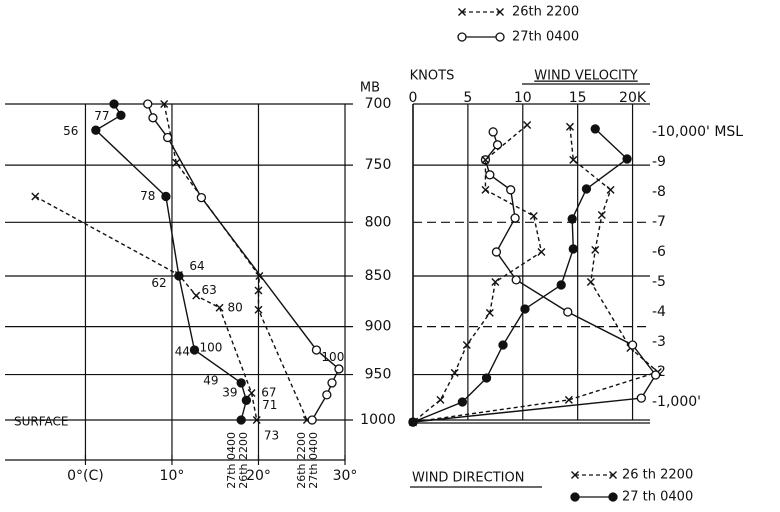  I want to click on annotation: 44, so click(182, 351).